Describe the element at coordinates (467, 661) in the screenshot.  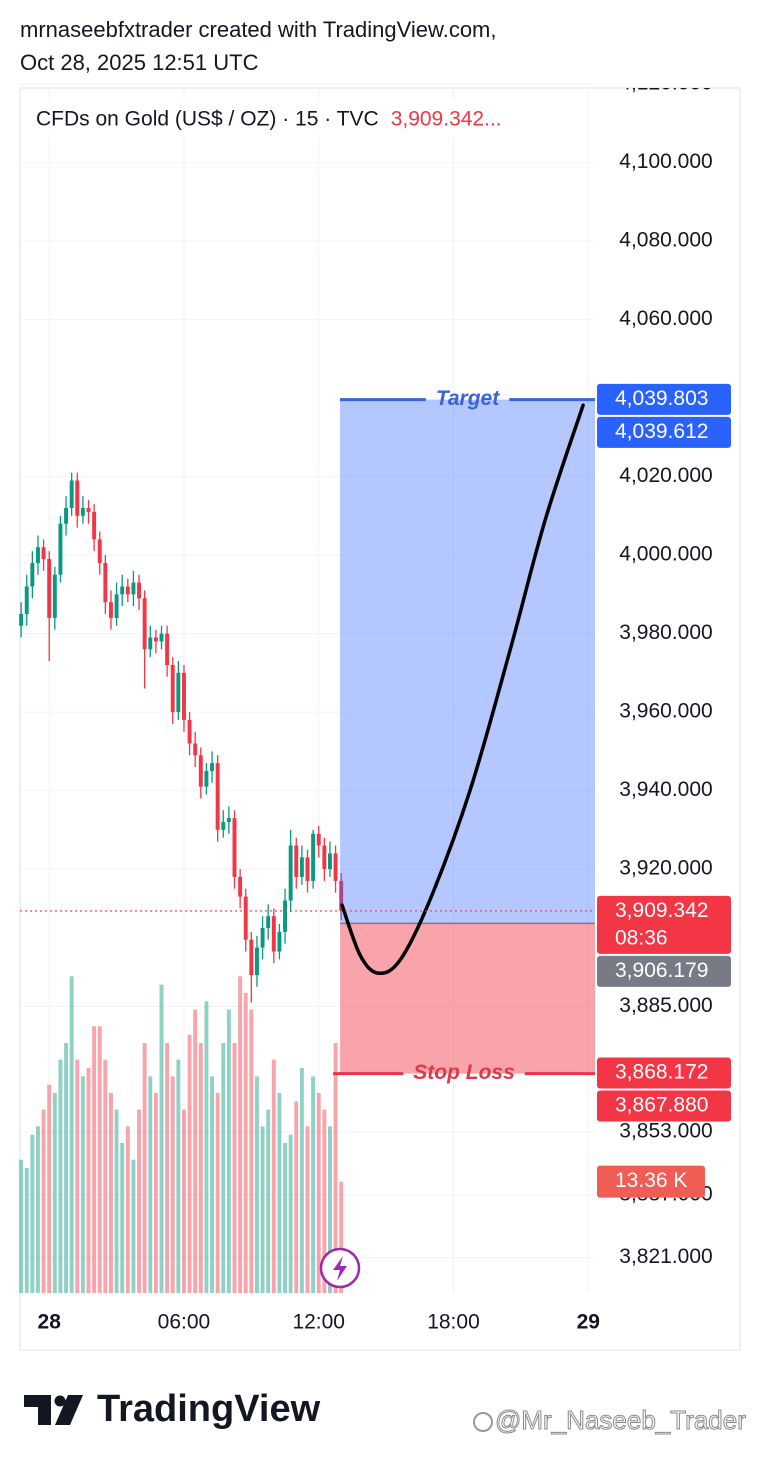
I see `profit-zone` at that location.